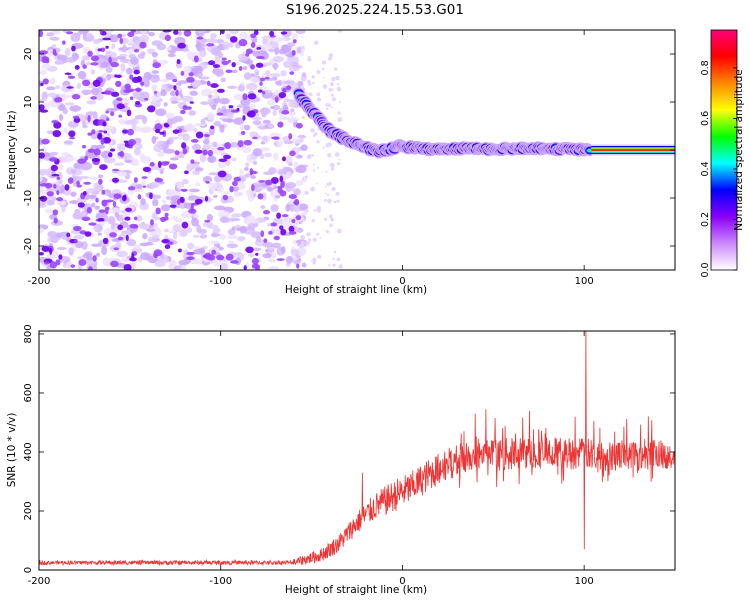 The image size is (750, 600). Describe the element at coordinates (28, 198) in the screenshot. I see `spectrogram-ytick-label: -10` at that location.